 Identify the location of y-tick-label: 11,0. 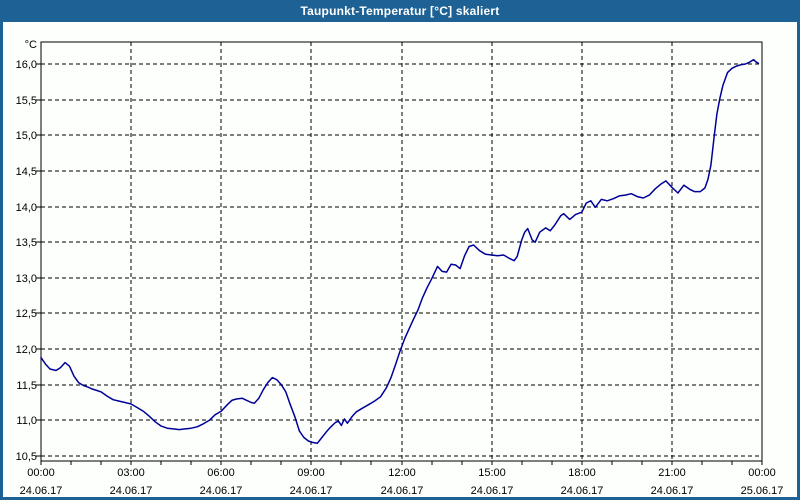
(26, 421).